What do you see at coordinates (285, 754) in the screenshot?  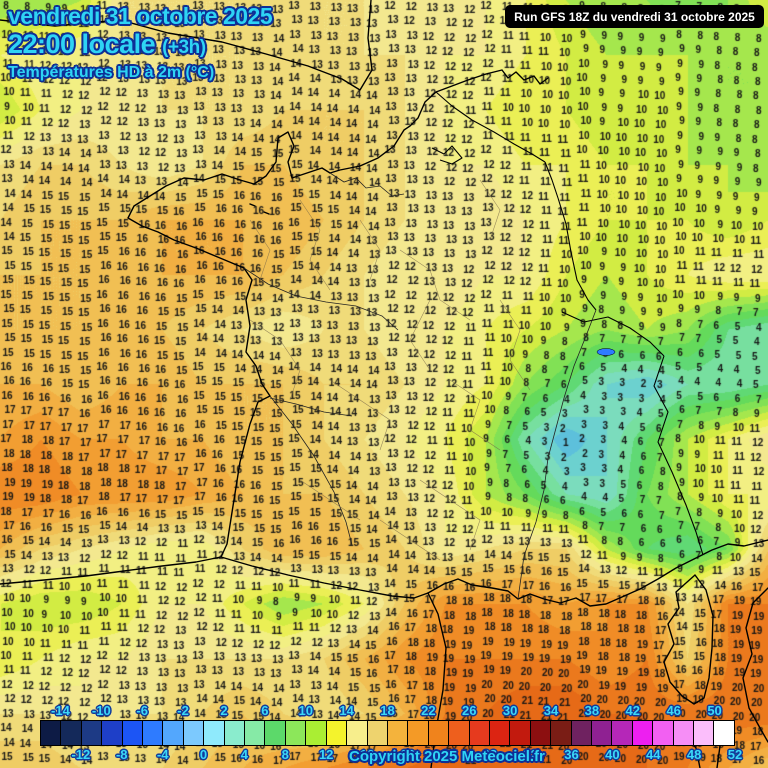 I see `scale-label: 8` at bounding box center [285, 754].